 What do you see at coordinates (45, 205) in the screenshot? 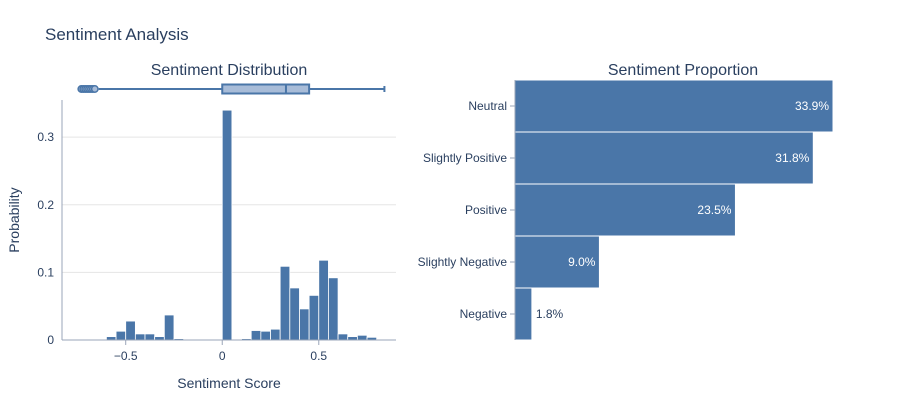
I see `histogram-y-tick-label: 0.2` at bounding box center [45, 205].